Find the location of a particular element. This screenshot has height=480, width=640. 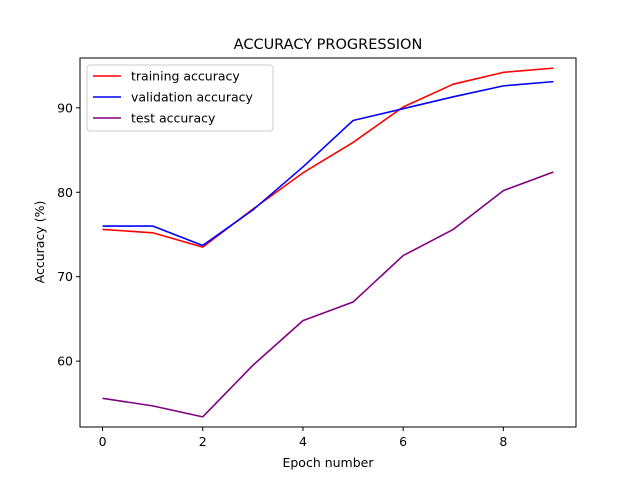

legend-entry-label: training accuracy is located at coordinates (185, 76).